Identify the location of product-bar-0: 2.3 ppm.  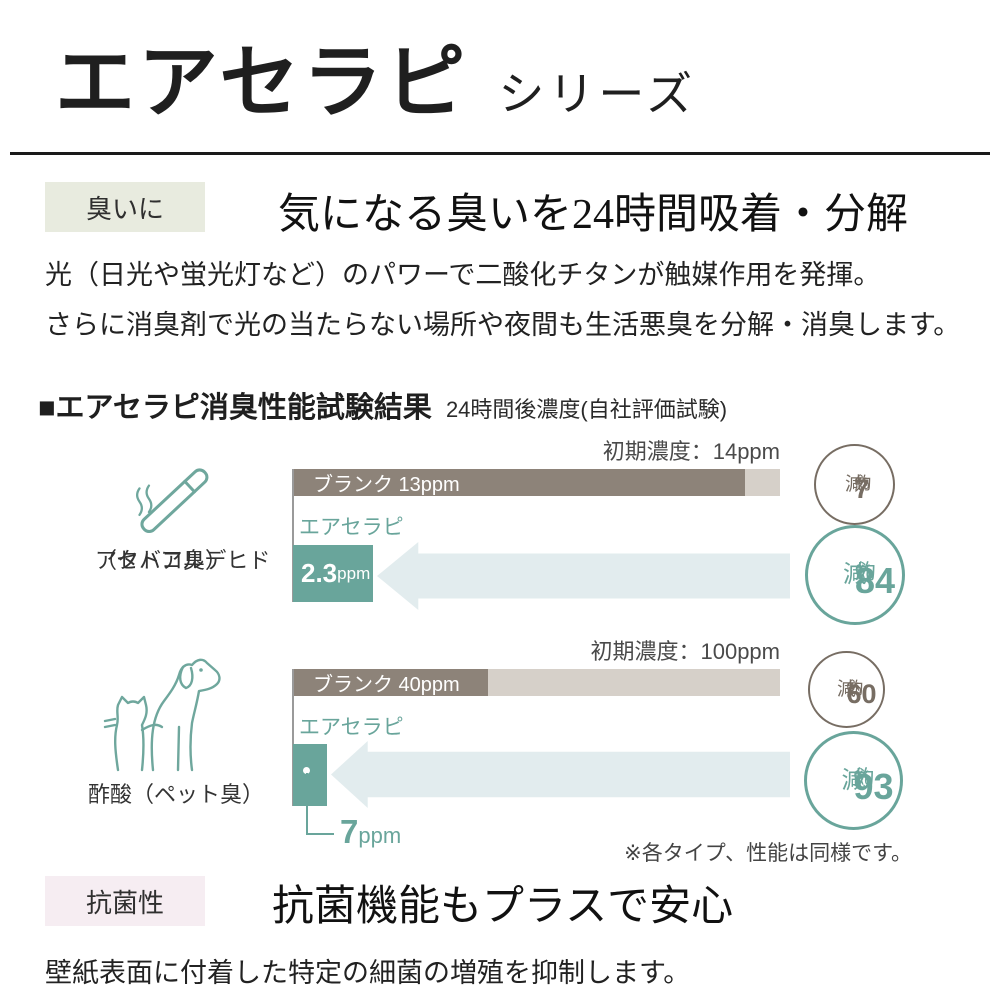
(333, 573).